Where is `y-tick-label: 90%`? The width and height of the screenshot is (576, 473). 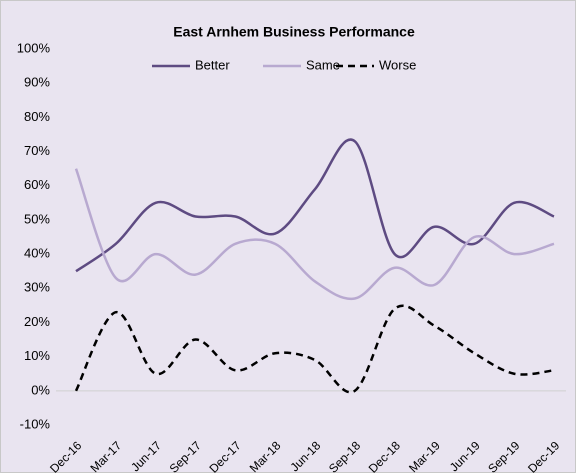
y-tick-label: 90% is located at coordinates (37, 82).